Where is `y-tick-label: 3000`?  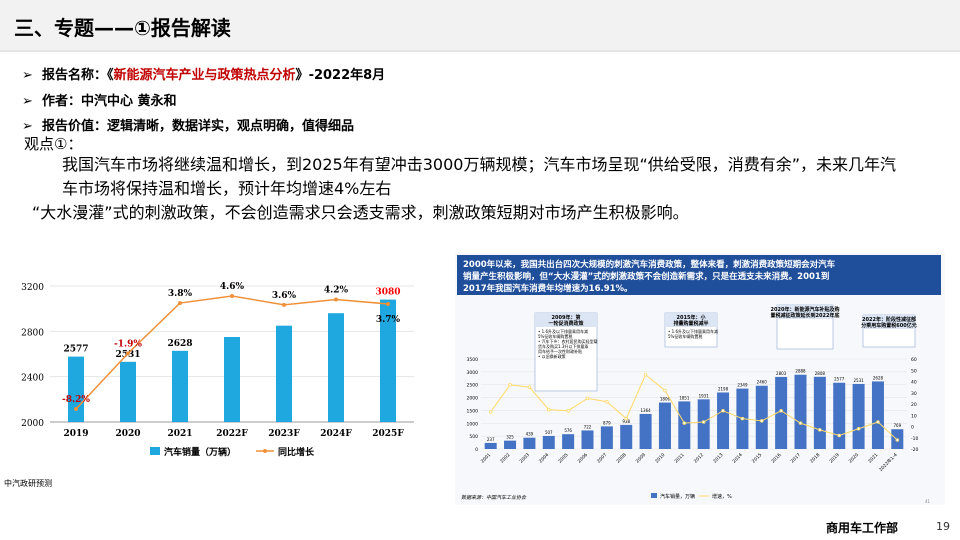 y-tick-label: 3000 is located at coordinates (473, 373).